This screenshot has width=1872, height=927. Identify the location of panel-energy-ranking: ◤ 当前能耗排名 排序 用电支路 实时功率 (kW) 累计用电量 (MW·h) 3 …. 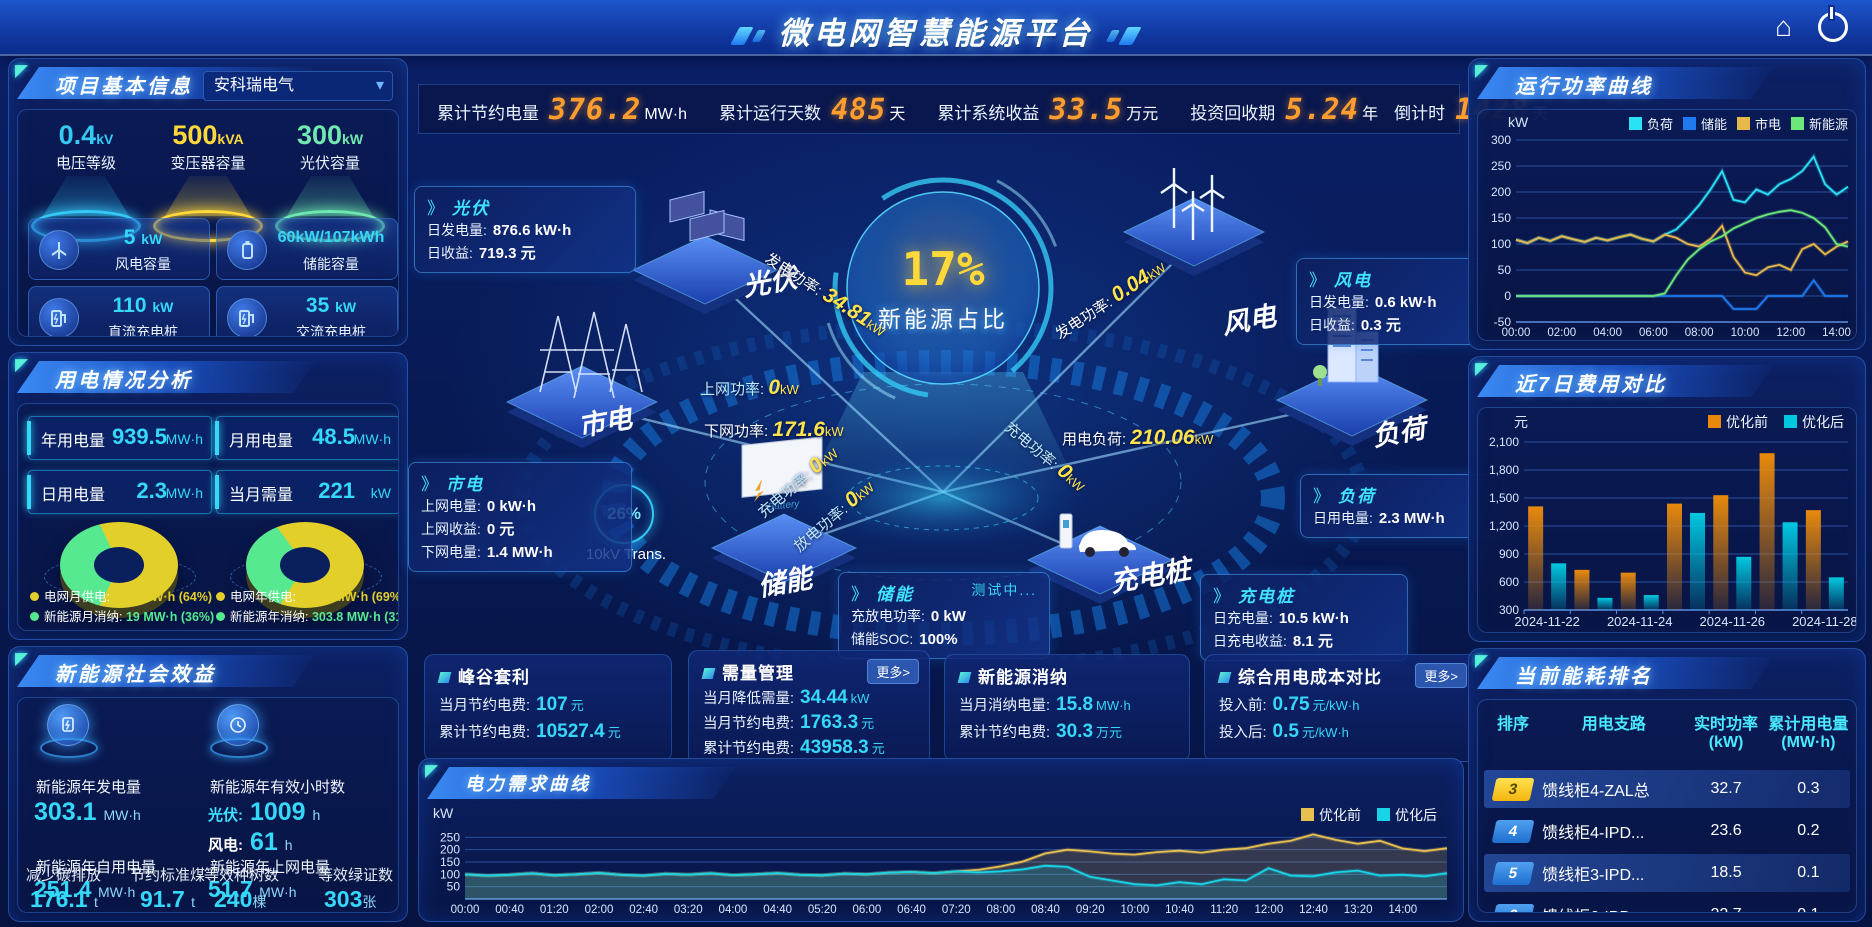
(1667, 785).